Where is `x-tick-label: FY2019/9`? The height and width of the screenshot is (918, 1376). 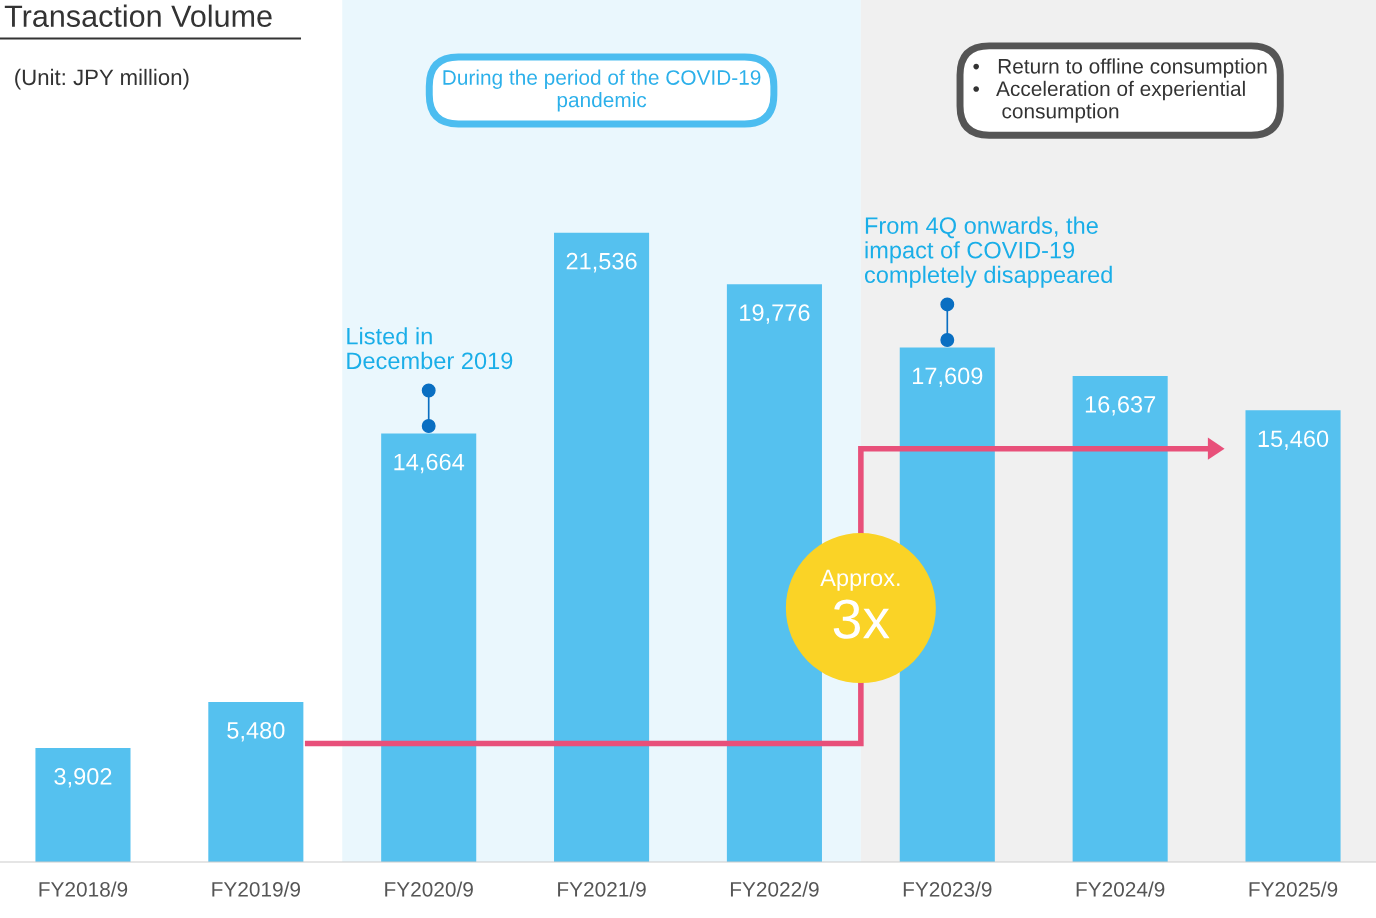
x-tick-label: FY2019/9 is located at coordinates (256, 889).